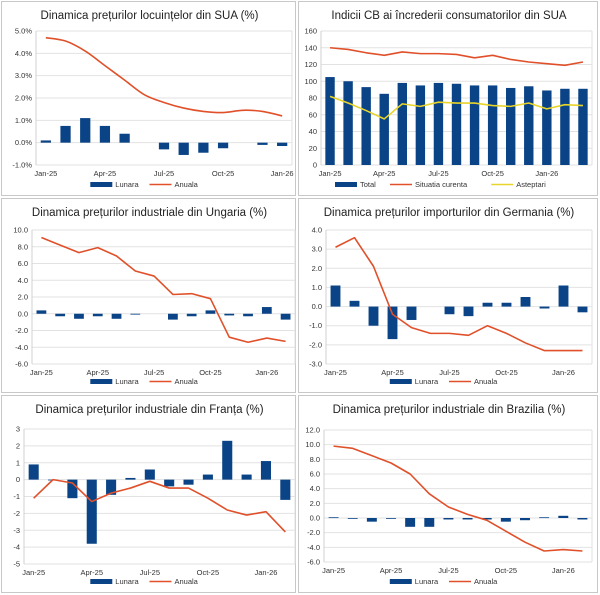 This screenshot has width=600, height=595. I want to click on y-tick-label: -6.0, so click(313, 562).